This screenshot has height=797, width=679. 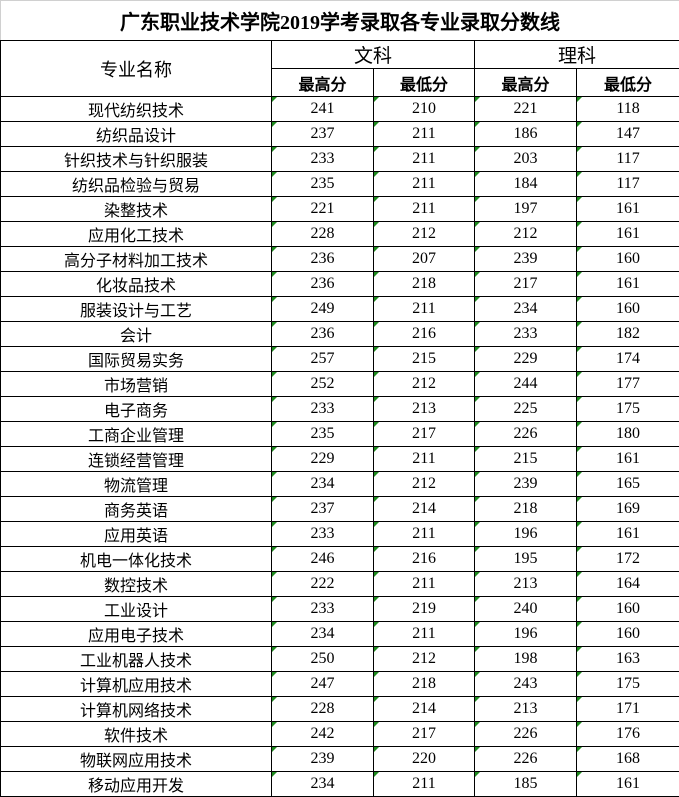 What do you see at coordinates (525, 284) in the screenshot?
I see `cell-science-max: 217` at bounding box center [525, 284].